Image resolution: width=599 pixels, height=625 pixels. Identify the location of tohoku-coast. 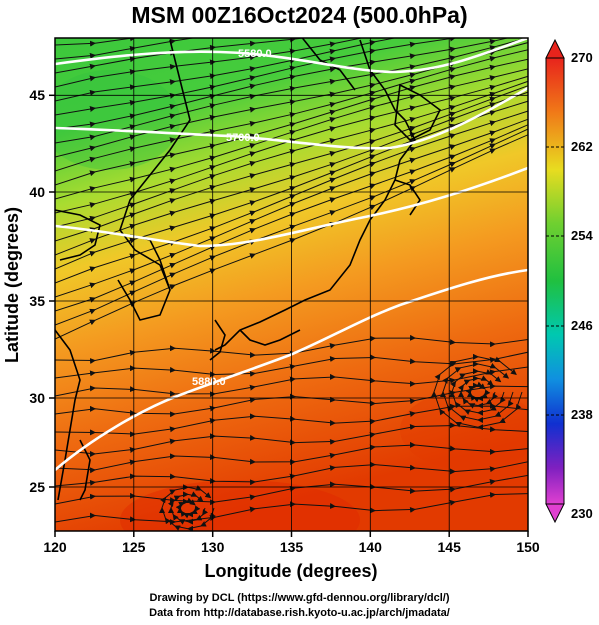
(407, 197).